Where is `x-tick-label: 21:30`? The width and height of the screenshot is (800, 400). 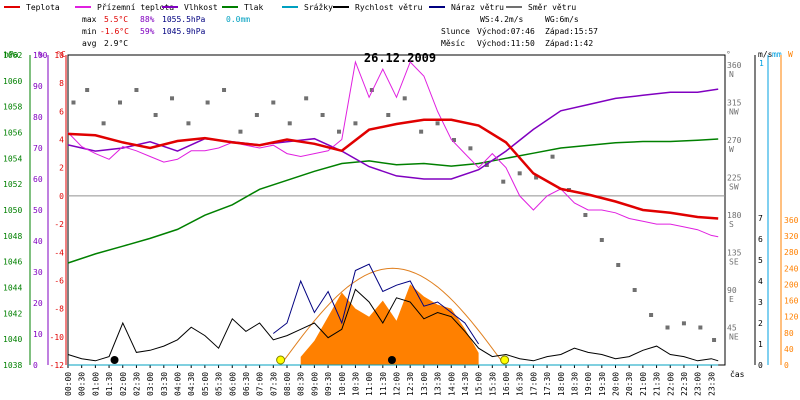
x-tick-label: 21:30 is located at coordinates (657, 384).